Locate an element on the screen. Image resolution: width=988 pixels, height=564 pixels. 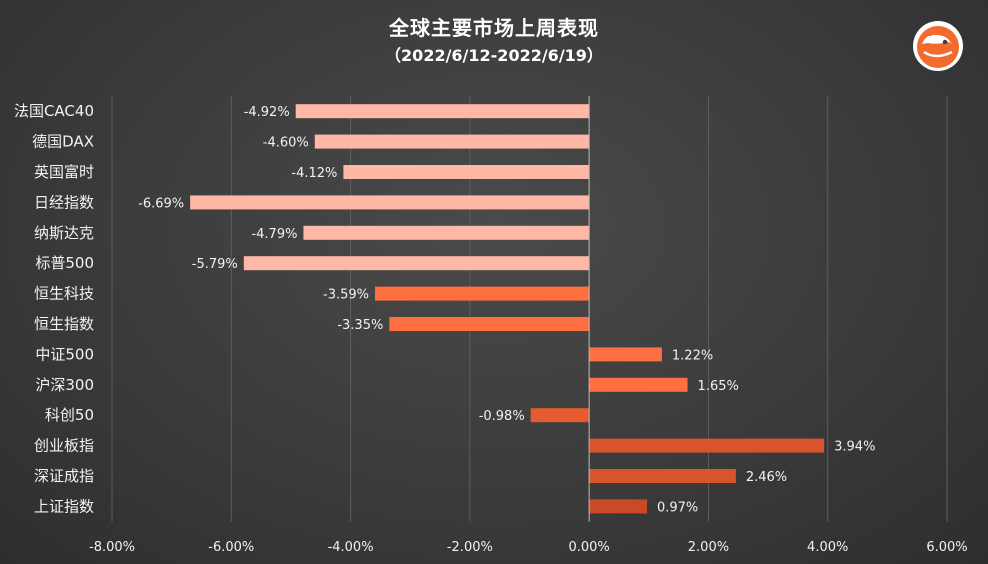
category-label: 日经指数 is located at coordinates (64, 202).